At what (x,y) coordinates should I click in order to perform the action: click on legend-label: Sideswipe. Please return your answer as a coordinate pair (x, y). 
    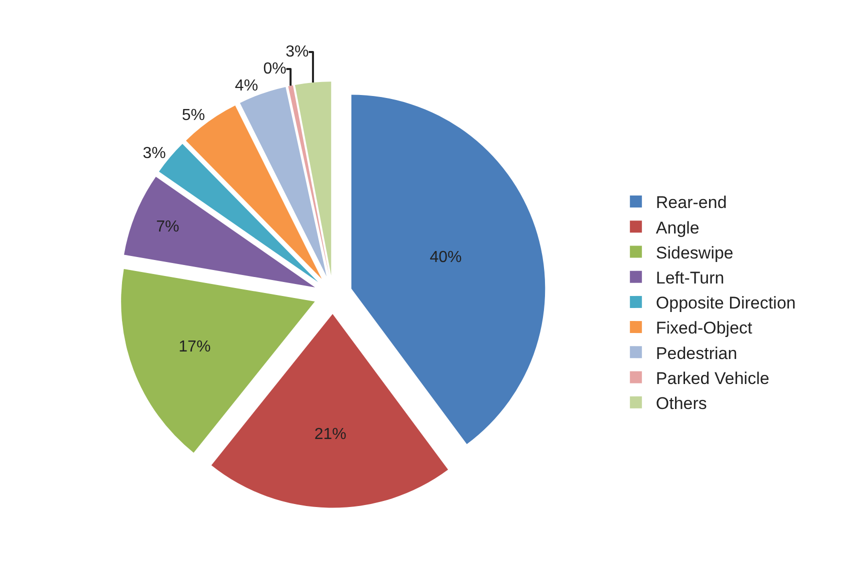
    Looking at the image, I should click on (695, 252).